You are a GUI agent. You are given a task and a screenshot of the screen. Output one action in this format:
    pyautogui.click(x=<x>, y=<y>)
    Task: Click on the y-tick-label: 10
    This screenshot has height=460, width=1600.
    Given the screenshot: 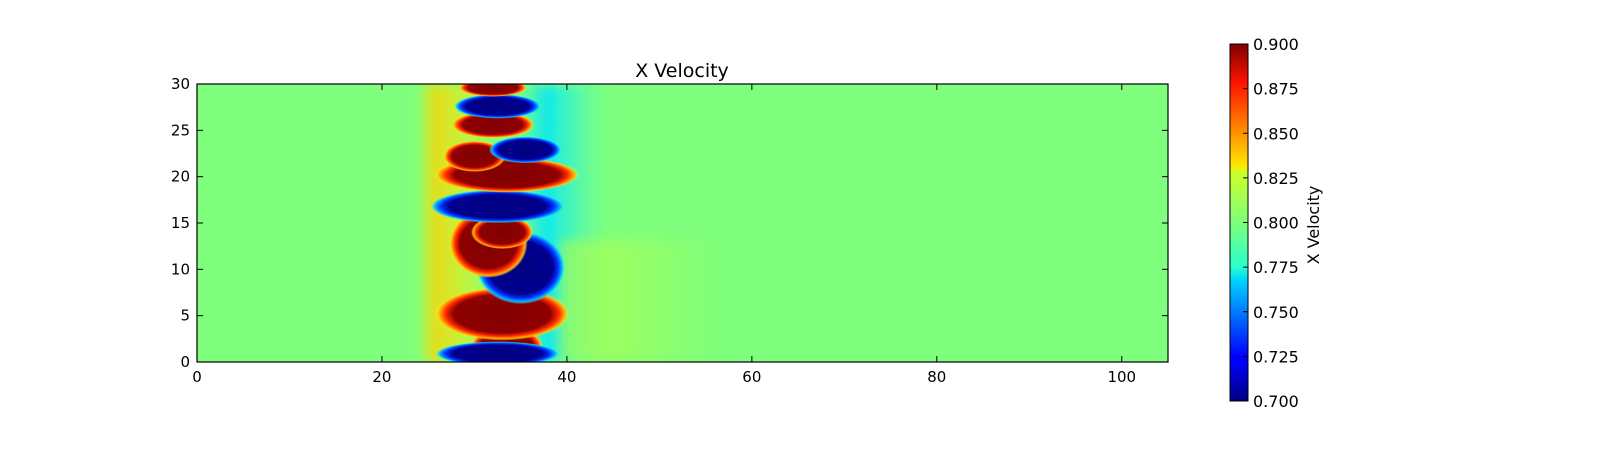 What is the action you would take?
    pyautogui.click(x=180, y=269)
    